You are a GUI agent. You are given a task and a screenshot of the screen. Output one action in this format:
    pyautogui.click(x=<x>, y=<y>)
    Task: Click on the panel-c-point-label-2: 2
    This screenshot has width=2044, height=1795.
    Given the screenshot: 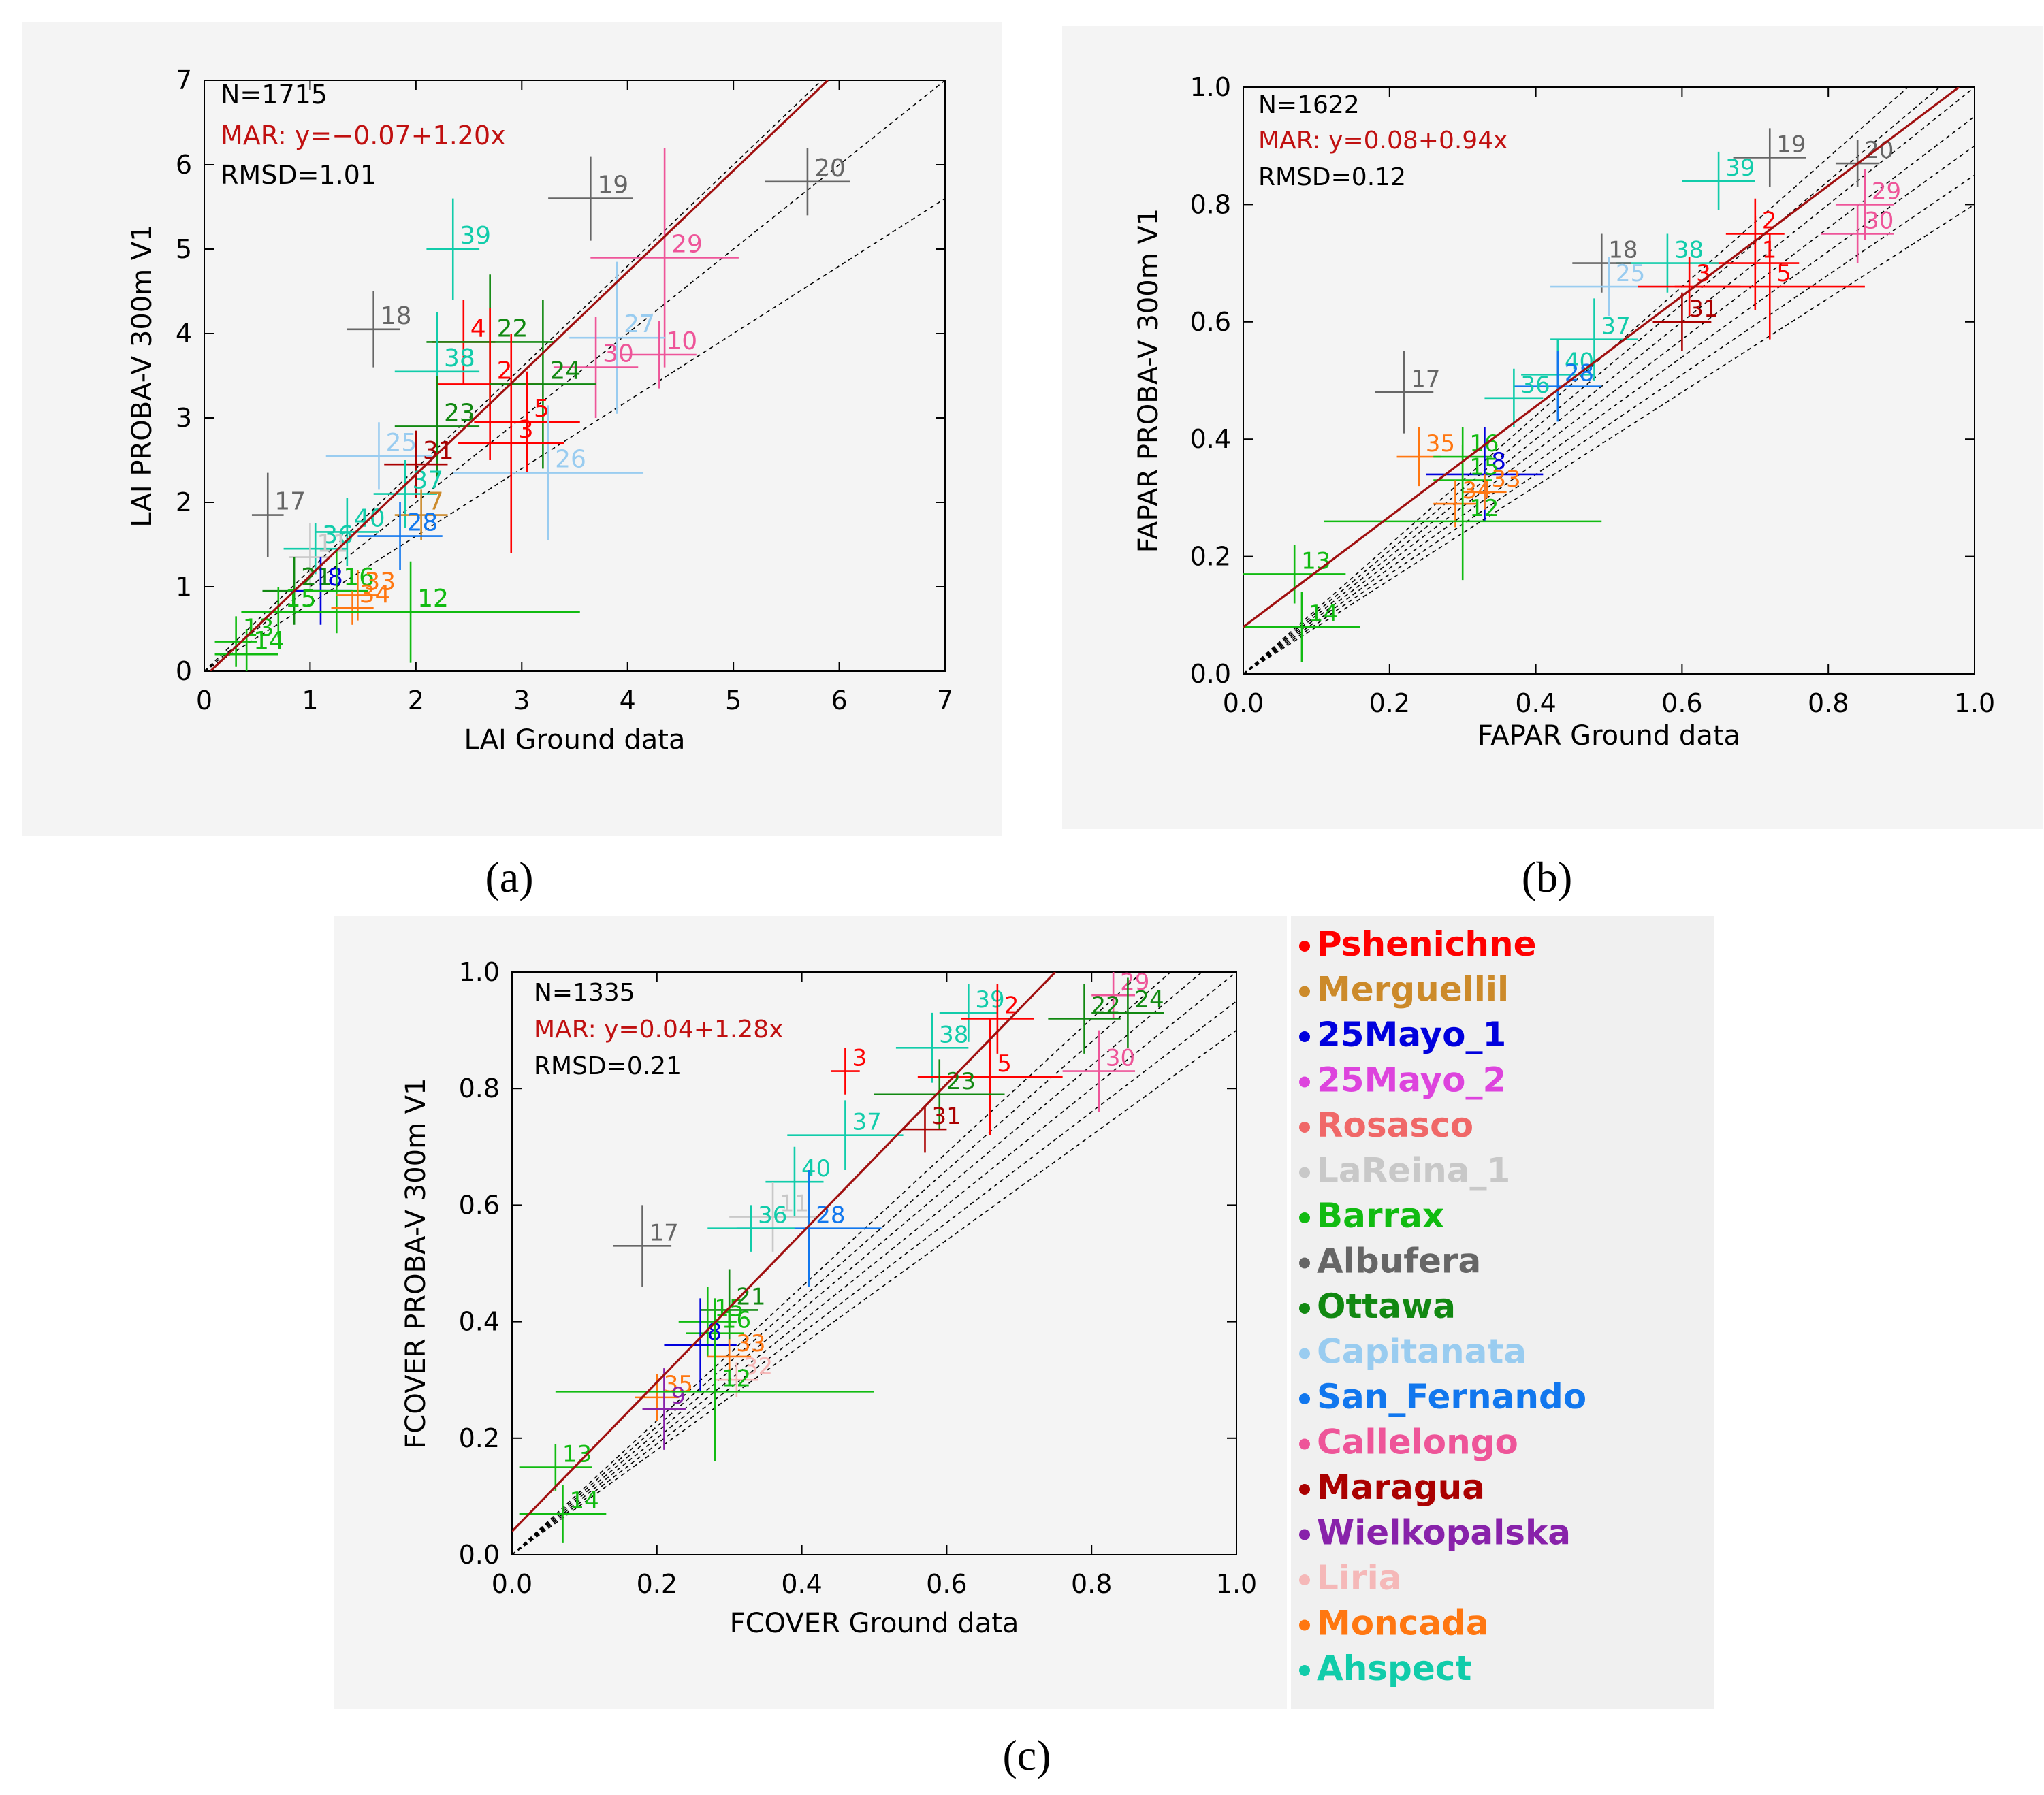 What is the action you would take?
    pyautogui.click(x=1012, y=1005)
    